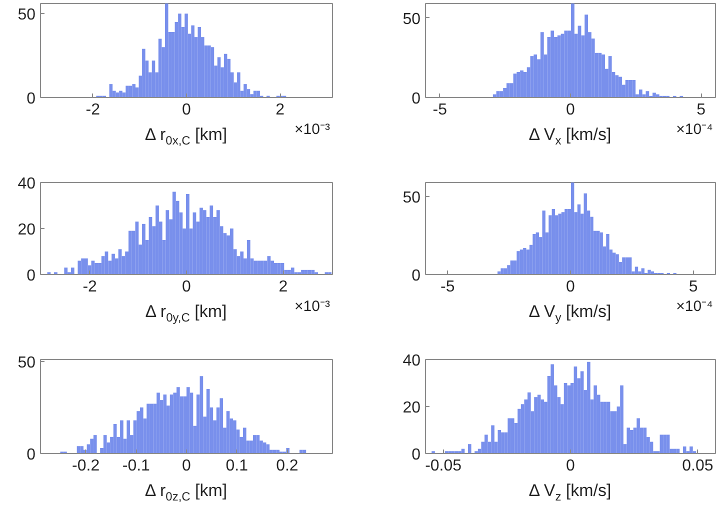  Describe the element at coordinates (86, 466) in the screenshot. I see `x-tick-label: -0.2` at that location.